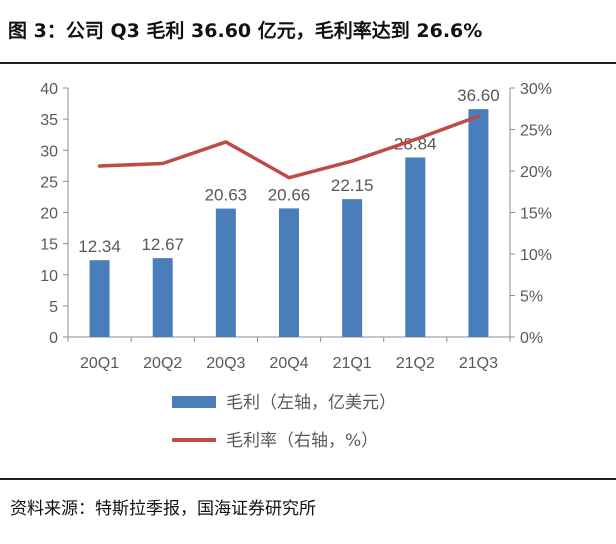  Describe the element at coordinates (225, 363) in the screenshot. I see `x-tick-label: 20Q3` at that location.